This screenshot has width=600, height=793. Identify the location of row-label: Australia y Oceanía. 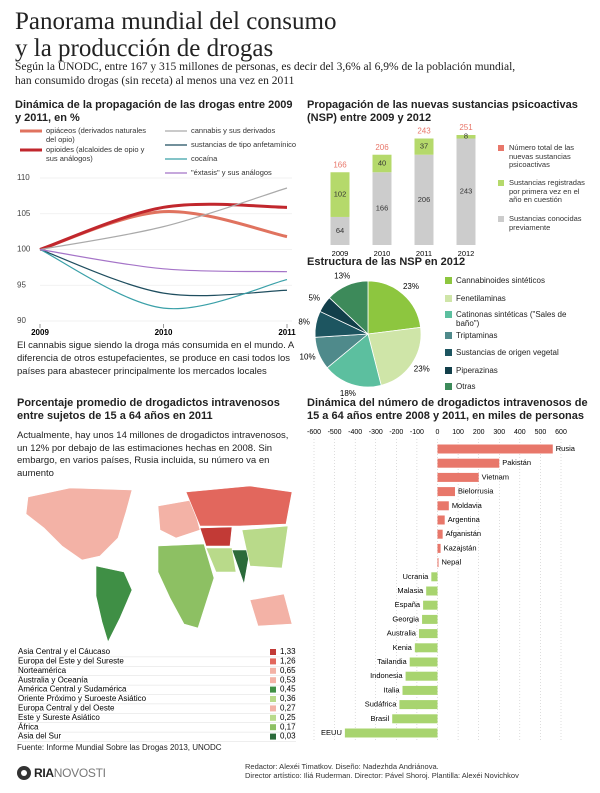
(53, 679).